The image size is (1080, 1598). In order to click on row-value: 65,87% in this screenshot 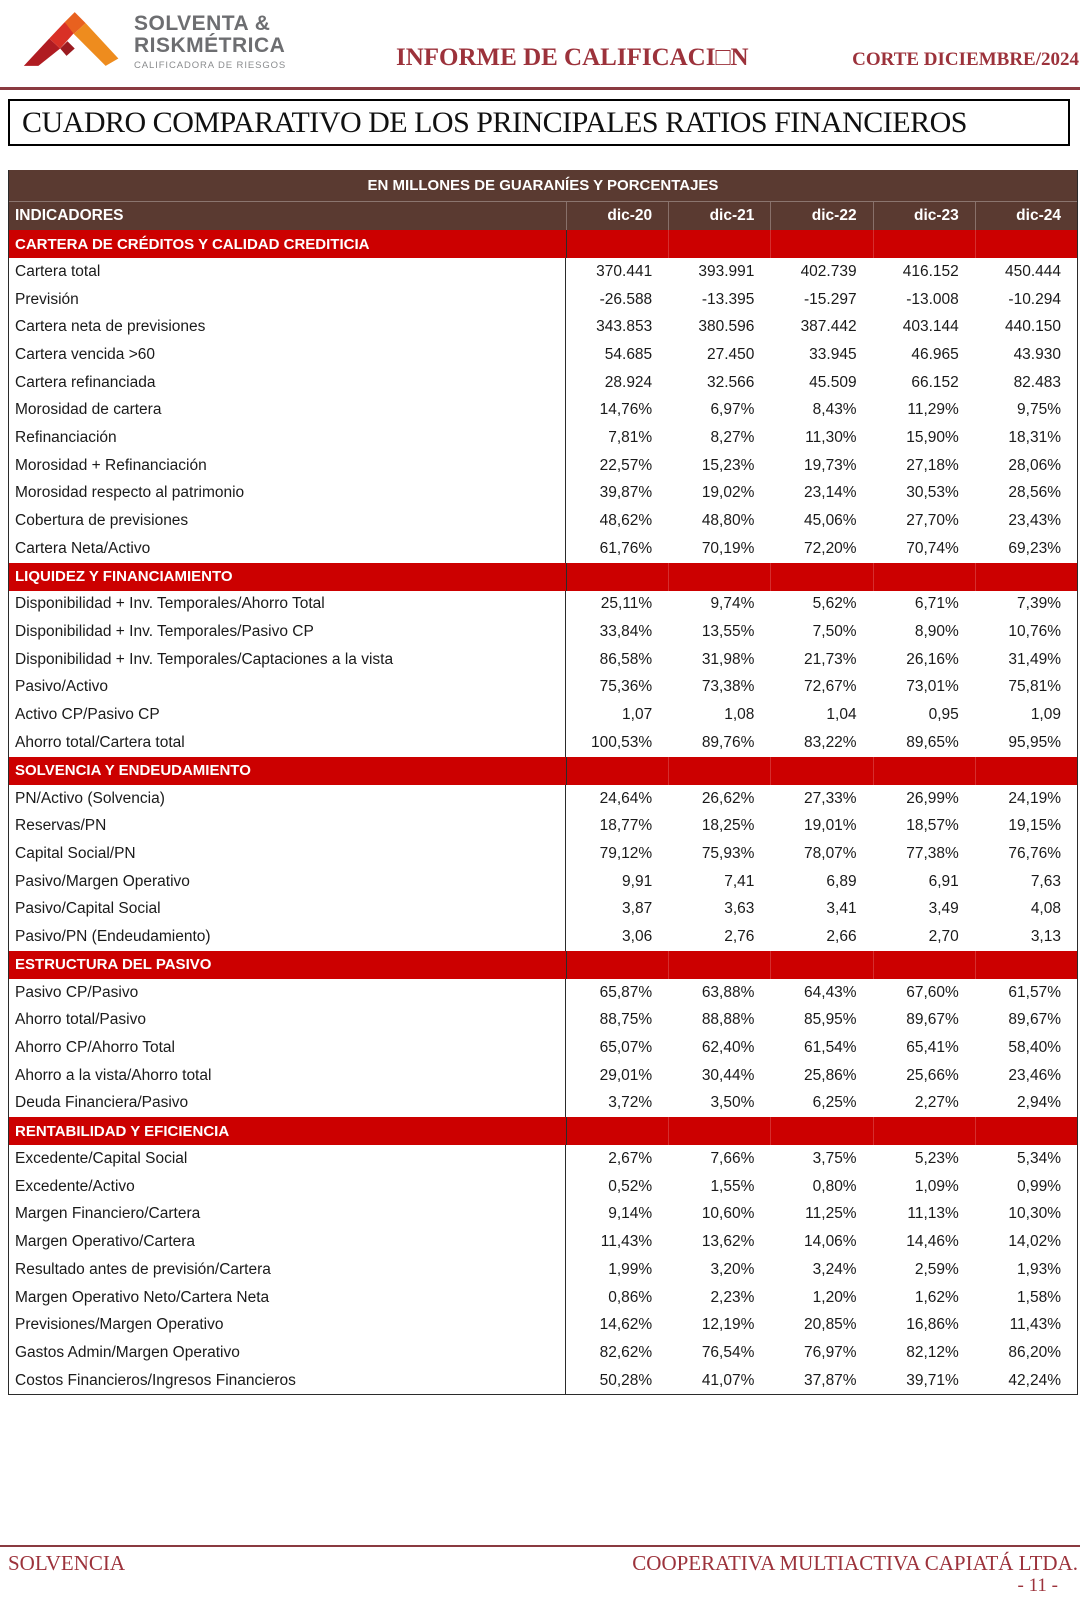, I will do `click(626, 992)`.